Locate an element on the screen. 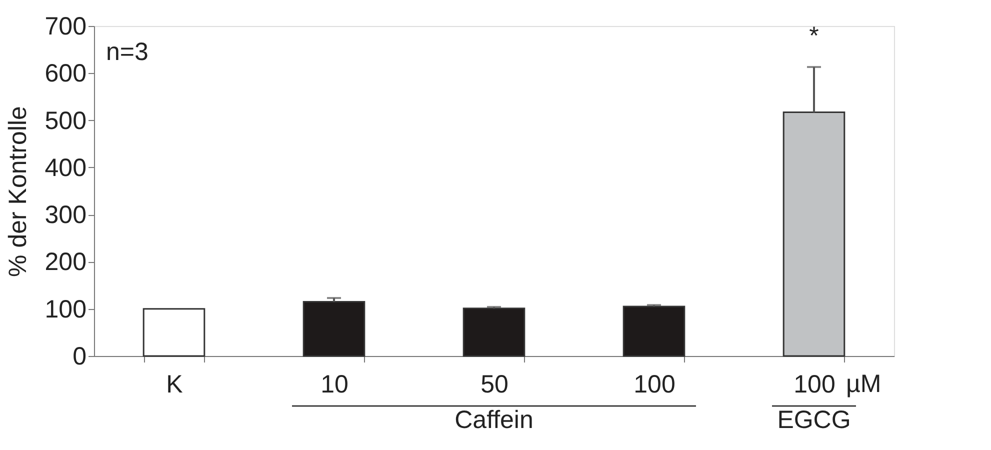  y-tick-label: 300 is located at coordinates (65, 215).